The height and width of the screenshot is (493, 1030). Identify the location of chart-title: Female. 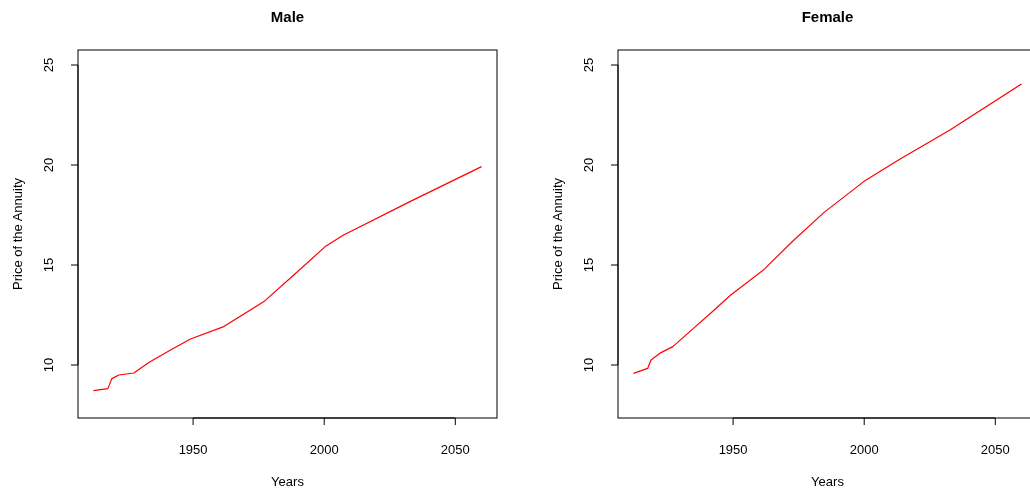
(827, 16).